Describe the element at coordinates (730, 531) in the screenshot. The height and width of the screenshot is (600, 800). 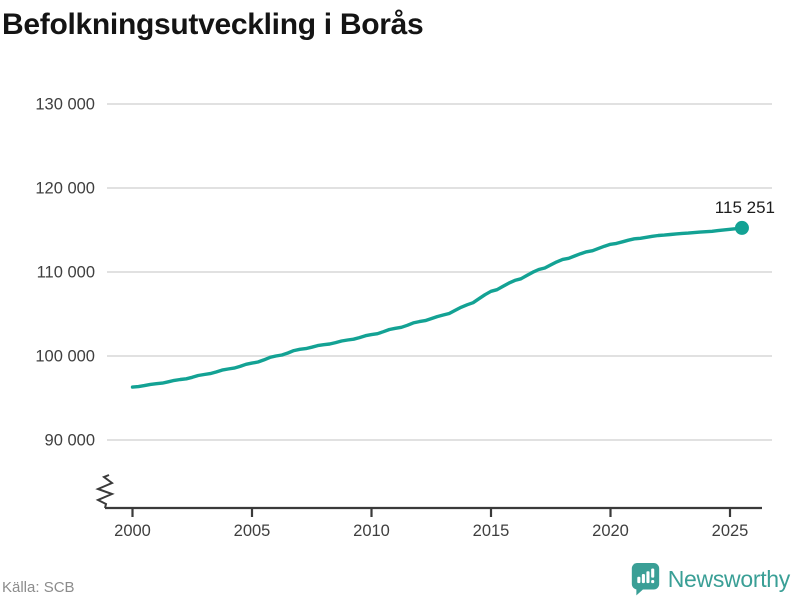
I see `x-tick-label: 2025` at that location.